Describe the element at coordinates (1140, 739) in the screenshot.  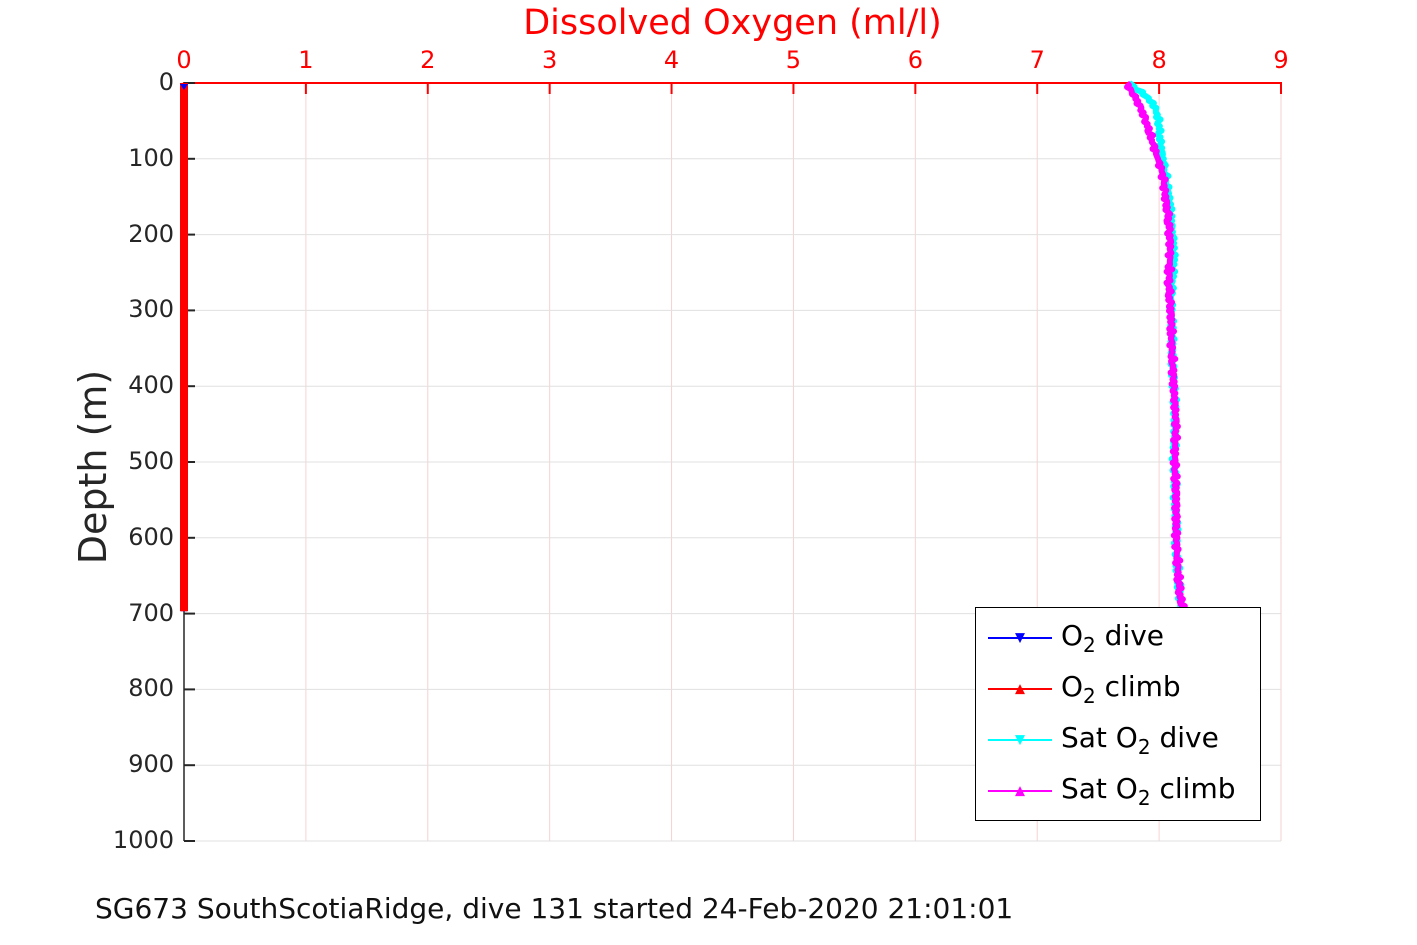
I see `legend-label: Sat O2 dive` at that location.